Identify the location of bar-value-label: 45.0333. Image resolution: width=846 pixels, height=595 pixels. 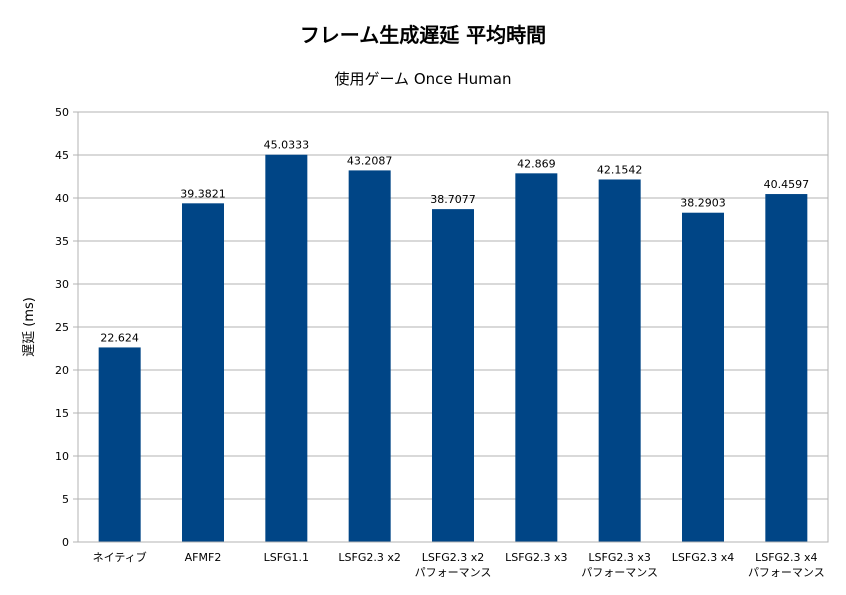
(287, 145).